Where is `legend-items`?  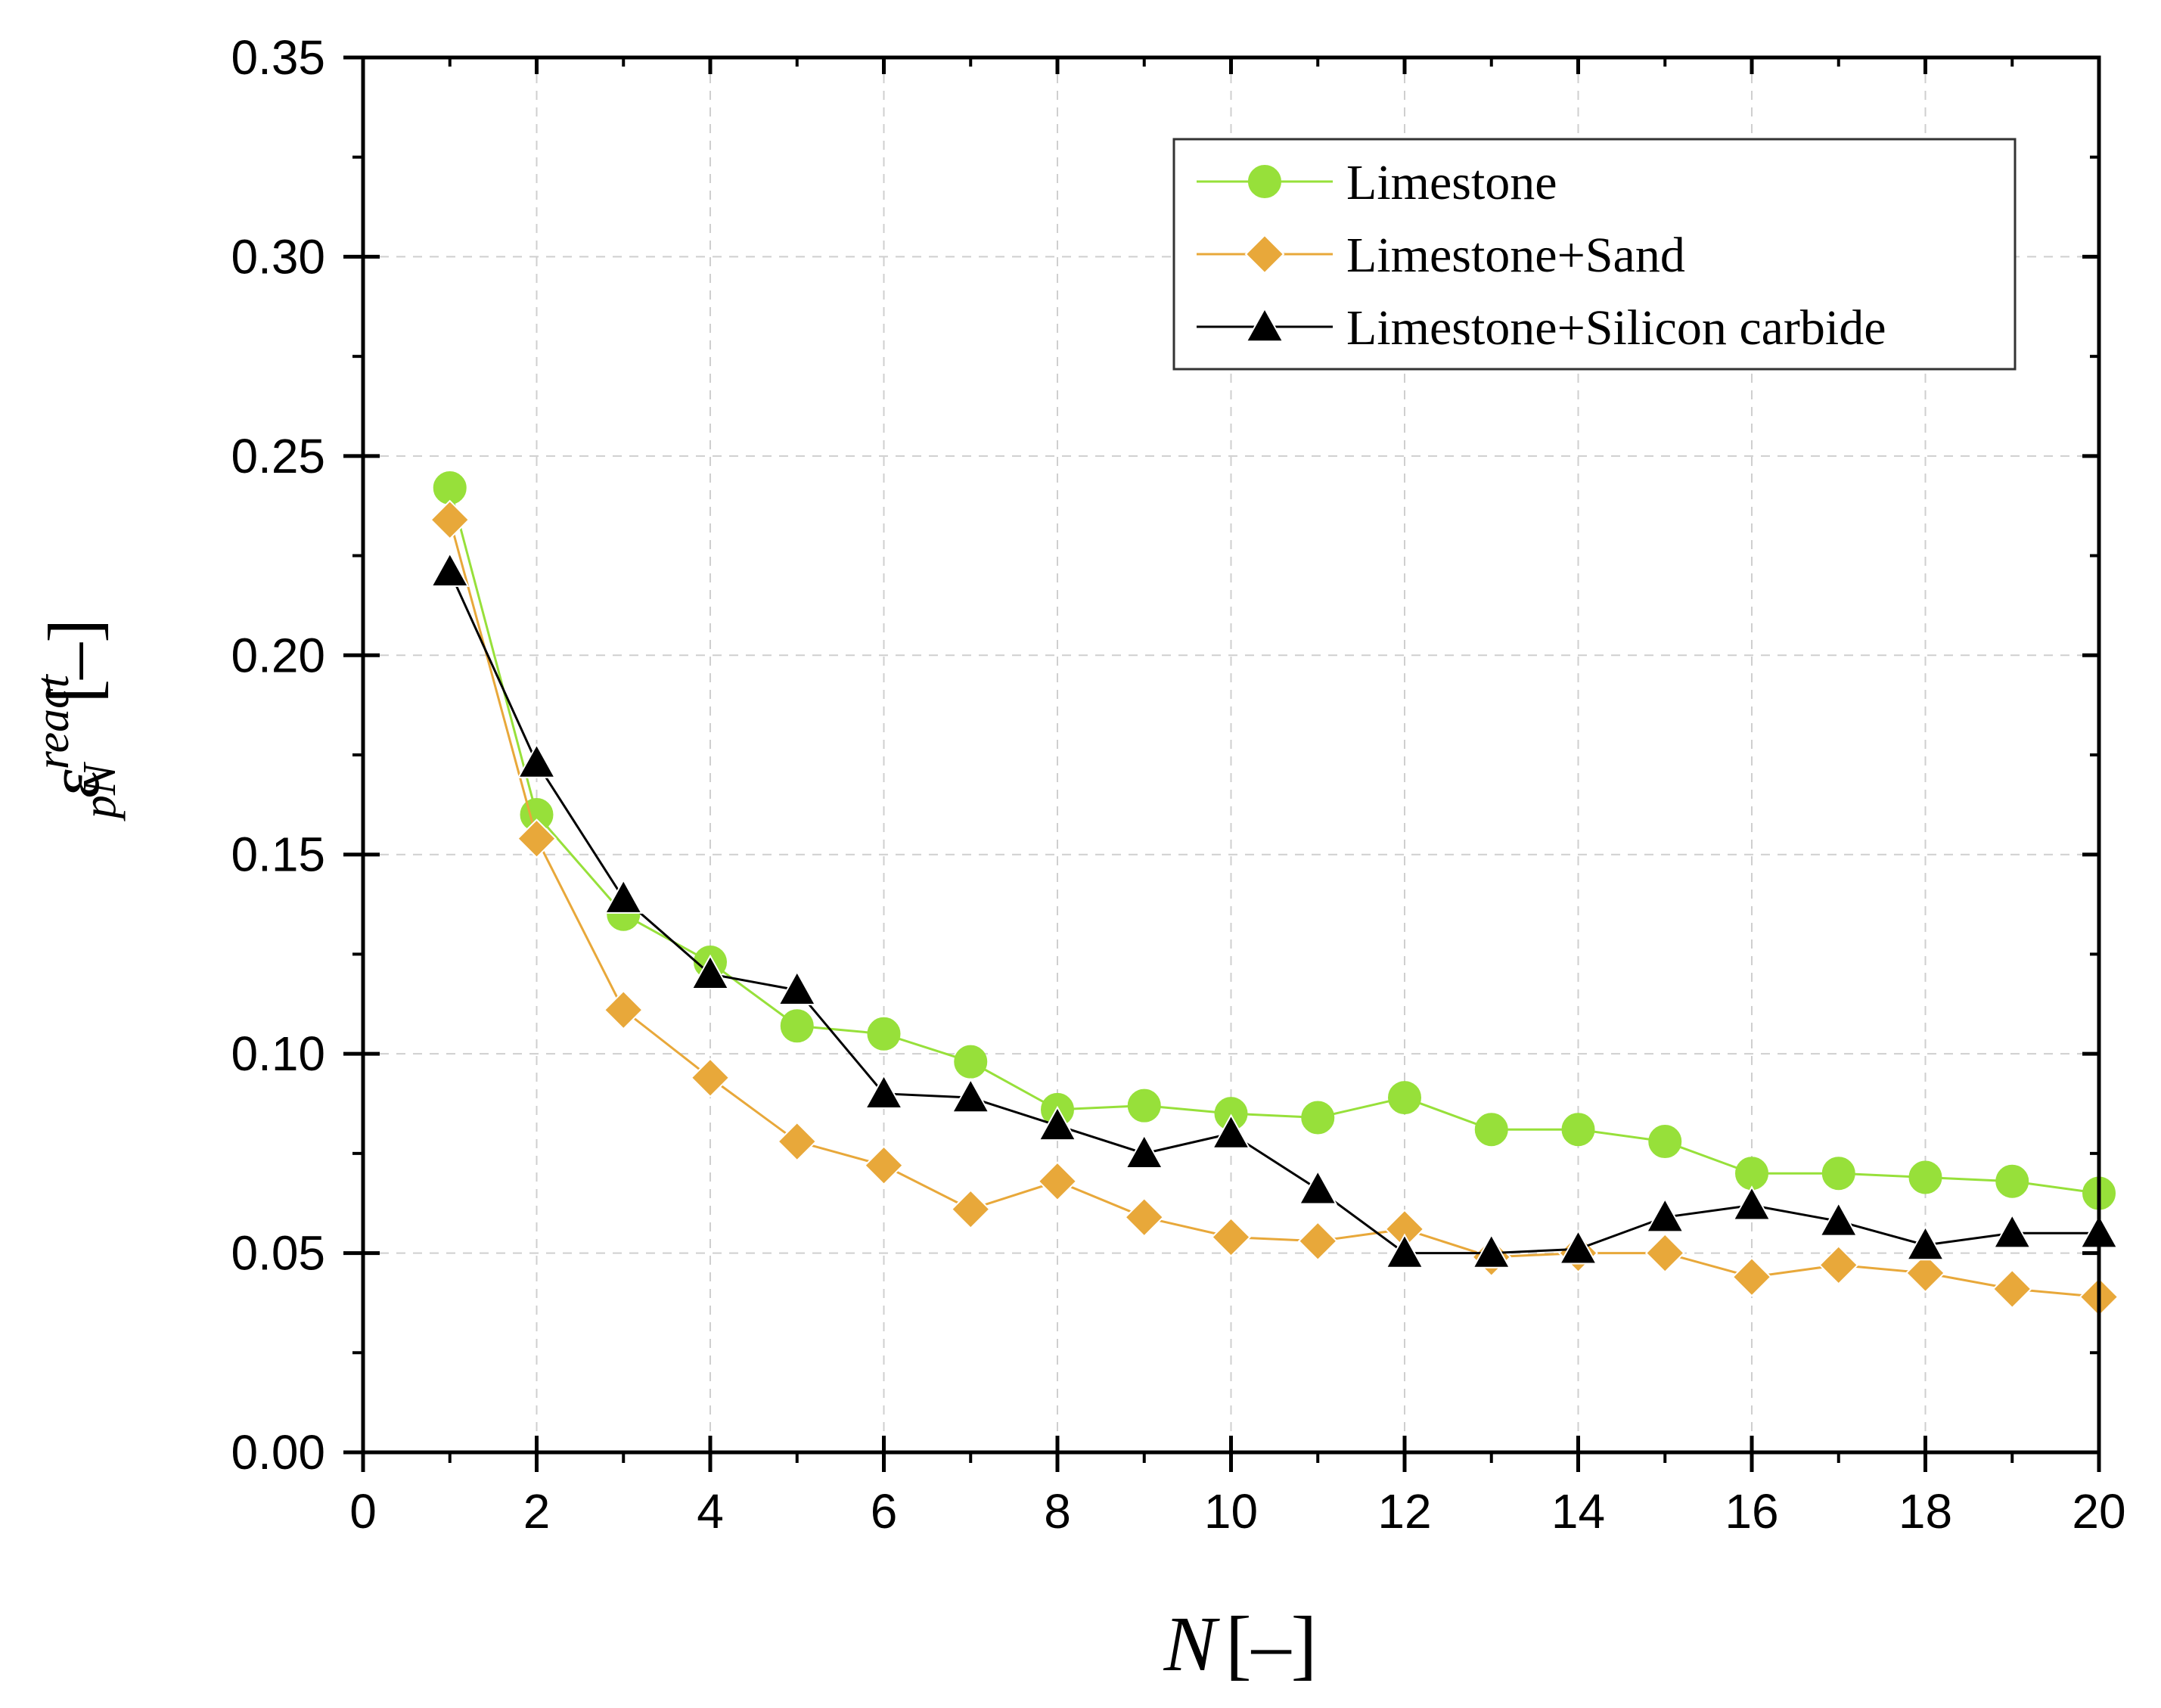
legend-items is located at coordinates (1265, 254).